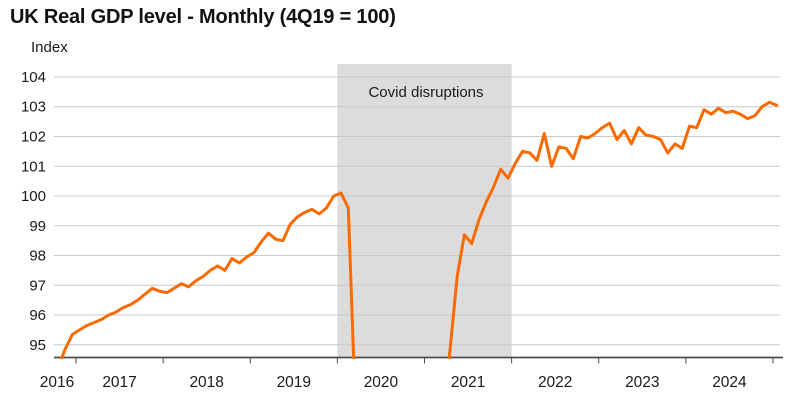 This screenshot has width=800, height=412. I want to click on x-tick-label: 2019, so click(294, 382).